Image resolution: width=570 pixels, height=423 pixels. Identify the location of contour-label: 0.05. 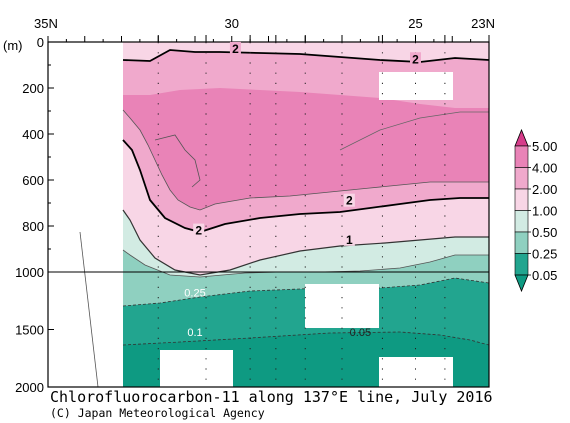
(360, 333).